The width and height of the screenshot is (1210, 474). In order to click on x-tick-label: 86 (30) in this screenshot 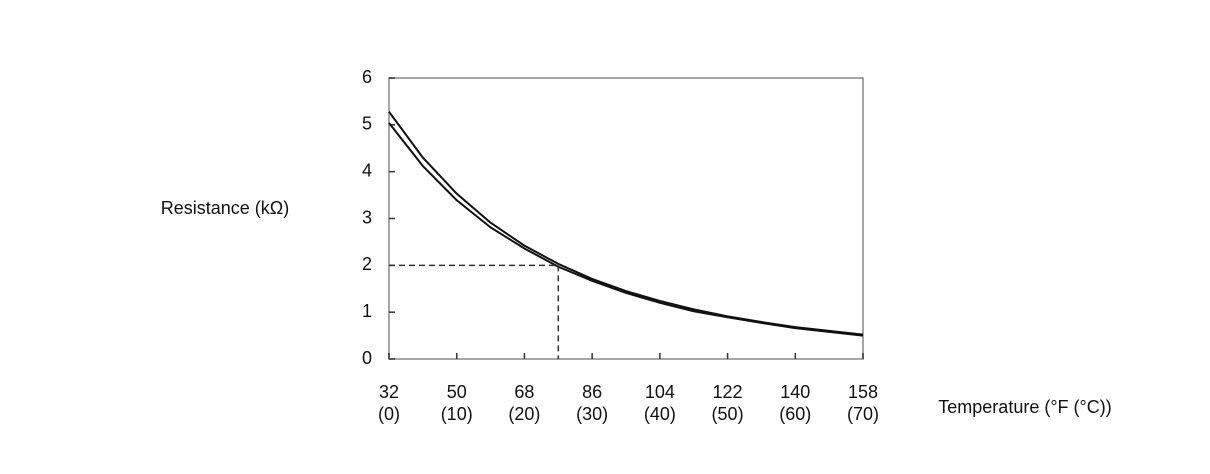, I will do `click(592, 403)`.